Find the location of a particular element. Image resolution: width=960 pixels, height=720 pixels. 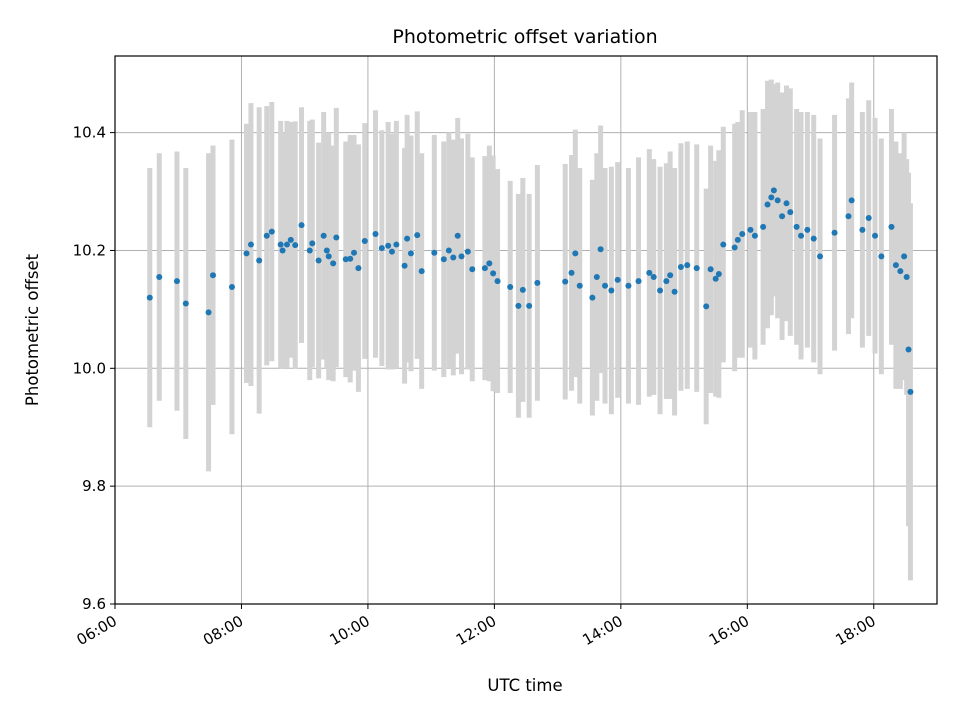

y-tick-label: 9.6 is located at coordinates (94, 604).